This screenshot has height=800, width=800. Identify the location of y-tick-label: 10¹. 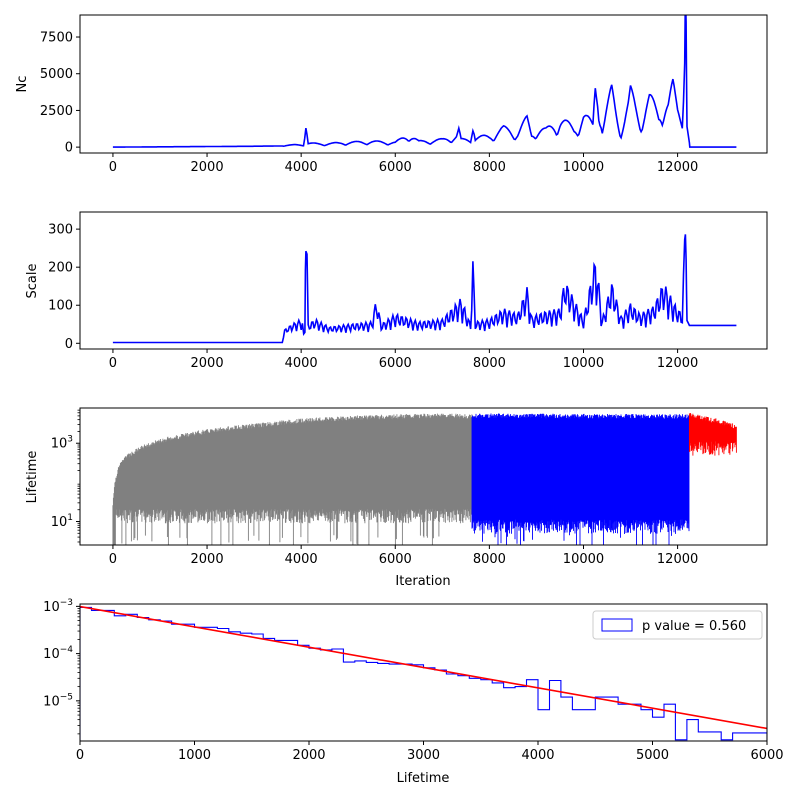
(62, 521).